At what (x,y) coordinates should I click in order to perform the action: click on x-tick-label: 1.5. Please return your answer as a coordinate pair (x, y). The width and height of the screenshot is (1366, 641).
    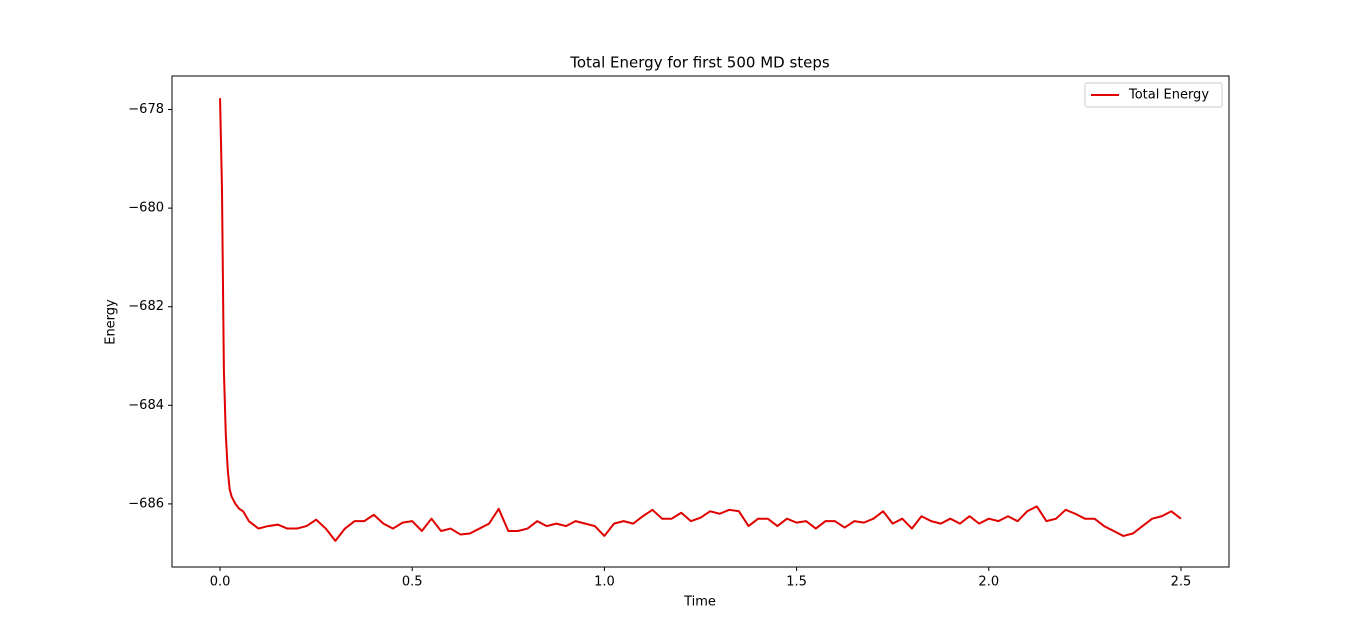
    Looking at the image, I should click on (796, 582).